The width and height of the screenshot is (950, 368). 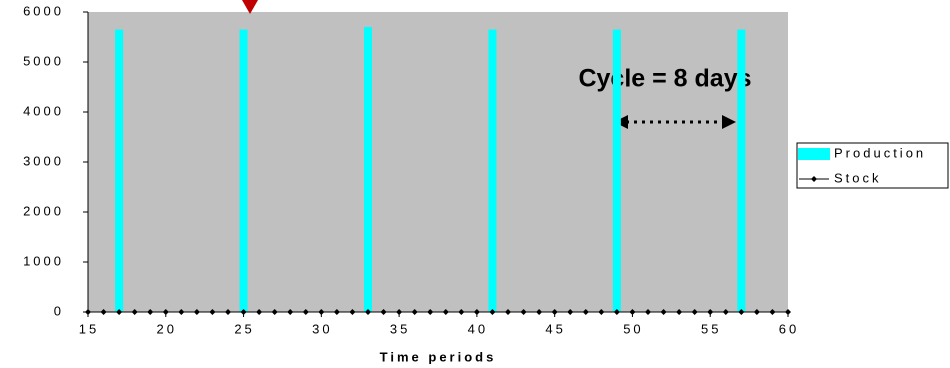 What do you see at coordinates (43, 110) in the screenshot?
I see `y-tick-label: 4000` at bounding box center [43, 110].